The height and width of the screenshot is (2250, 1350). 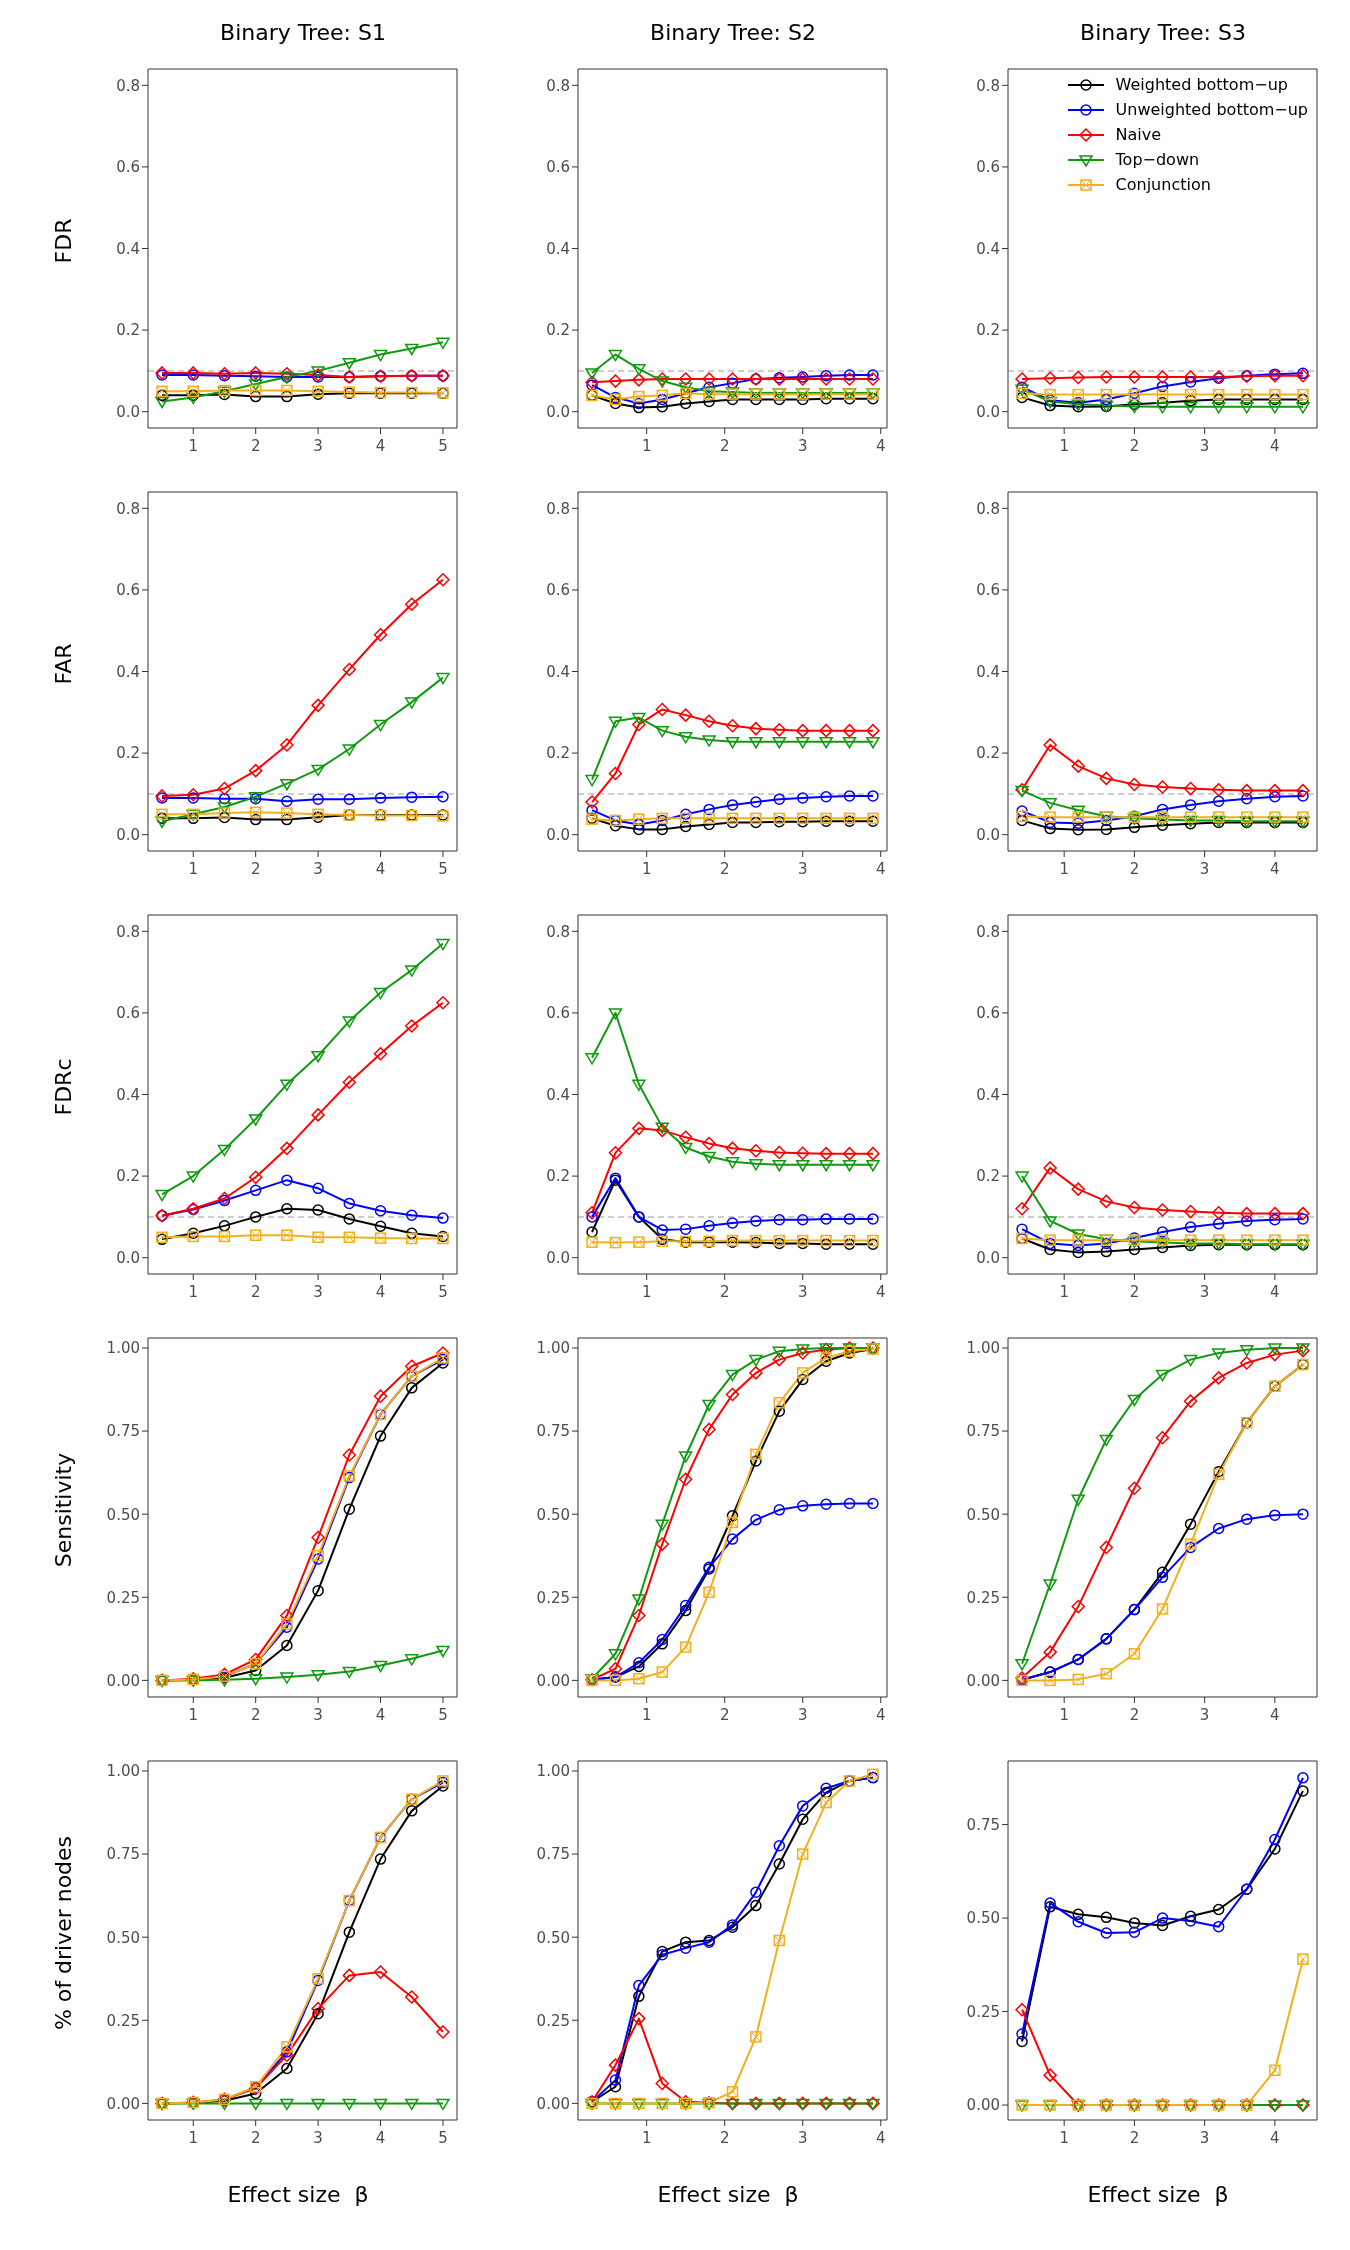 What do you see at coordinates (63, 1086) in the screenshot?
I see `y-axis-title: FDRc` at bounding box center [63, 1086].